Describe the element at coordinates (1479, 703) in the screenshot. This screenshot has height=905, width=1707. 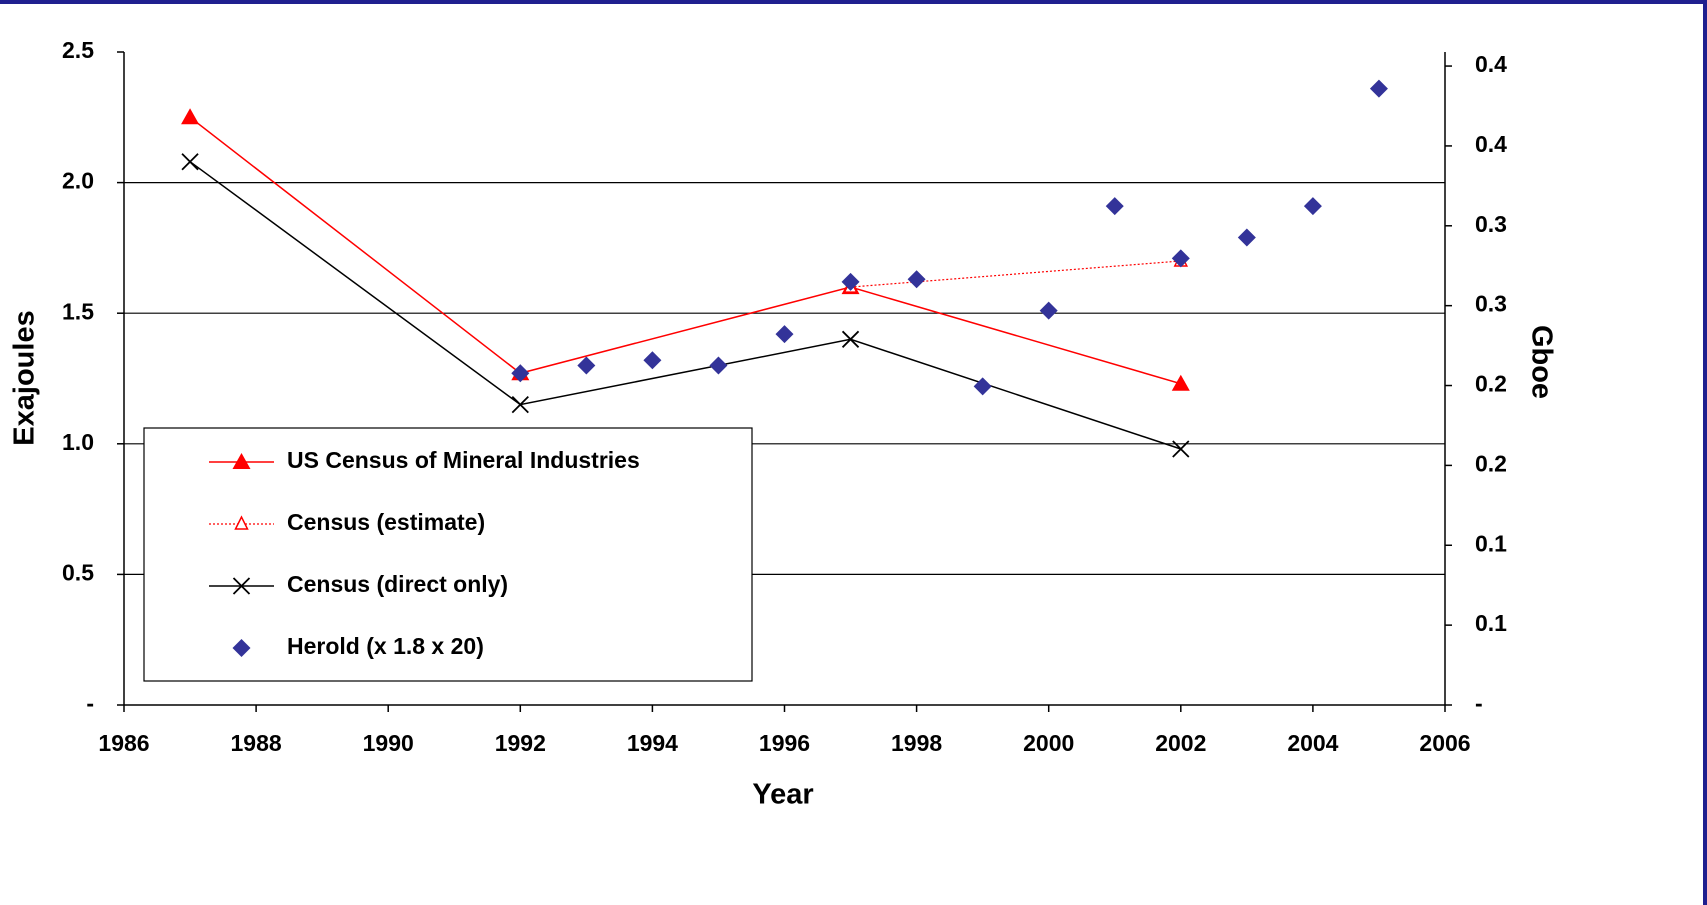
I see `y2-tick-label: -` at that location.